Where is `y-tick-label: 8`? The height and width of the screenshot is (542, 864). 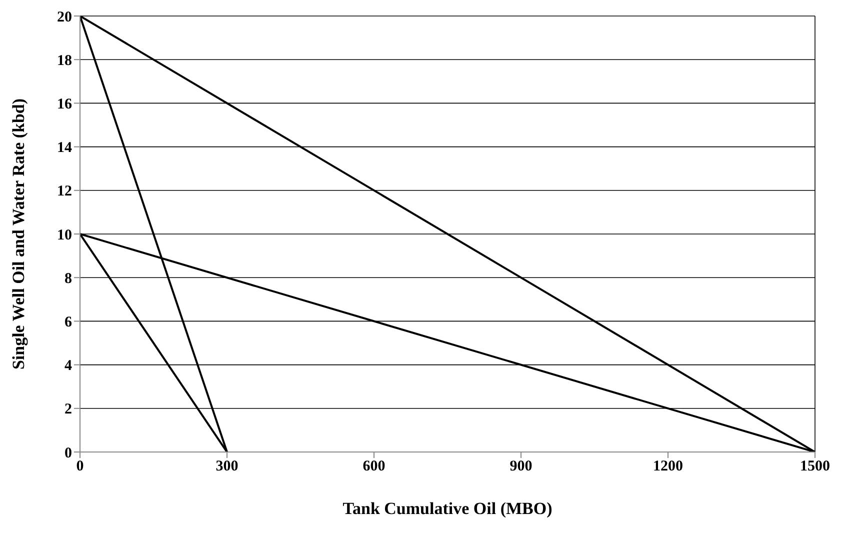 y-tick-label: 8 is located at coordinates (68, 278).